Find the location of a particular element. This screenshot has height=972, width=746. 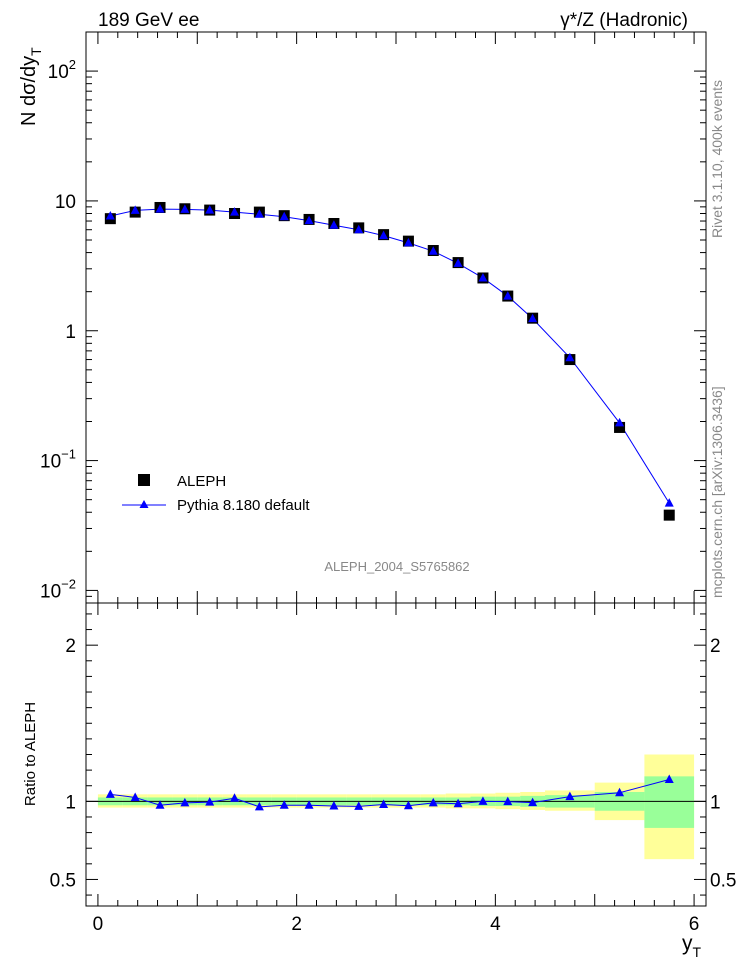

x-tick-labels: 0 2 4 6 is located at coordinates (396, 924).